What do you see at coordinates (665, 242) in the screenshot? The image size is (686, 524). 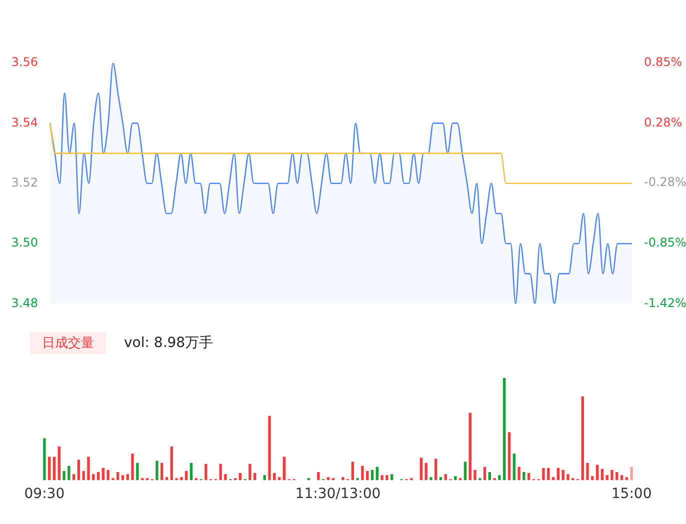 I see `y2-tick-label: -0.85%` at bounding box center [665, 242].